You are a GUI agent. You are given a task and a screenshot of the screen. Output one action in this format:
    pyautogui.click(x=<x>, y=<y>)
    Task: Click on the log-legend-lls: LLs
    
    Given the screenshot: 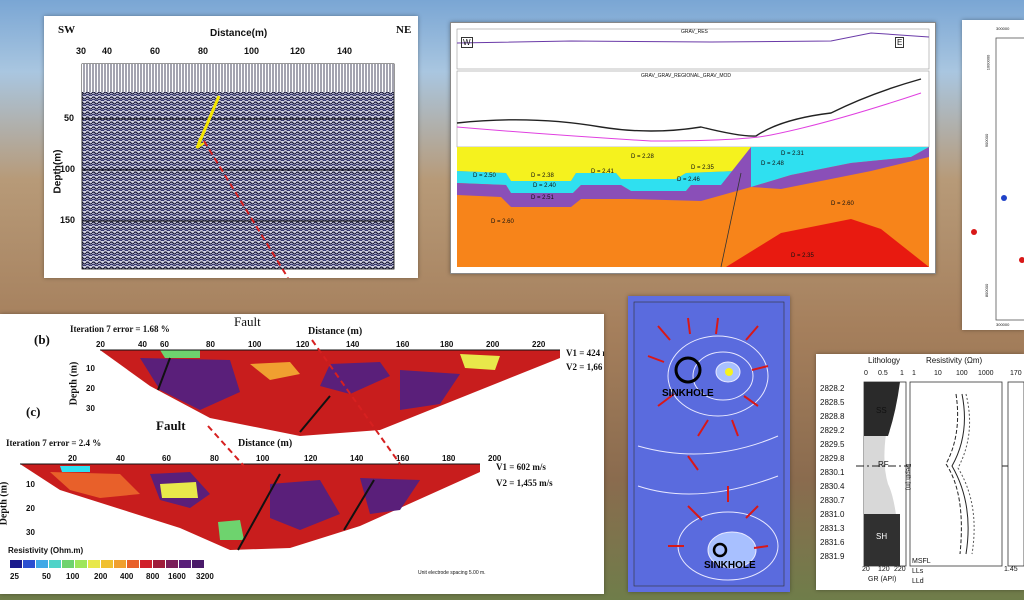 What is the action you would take?
    pyautogui.click(x=917, y=571)
    